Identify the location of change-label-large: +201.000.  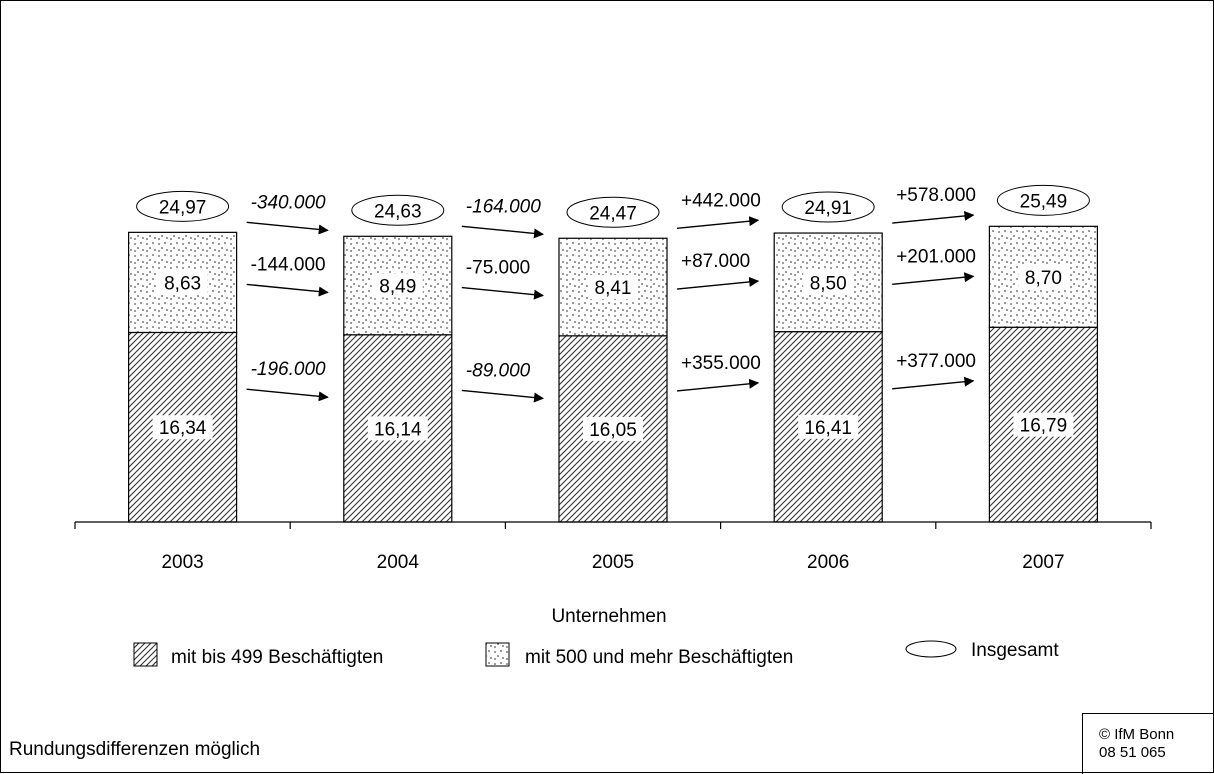
(936, 256).